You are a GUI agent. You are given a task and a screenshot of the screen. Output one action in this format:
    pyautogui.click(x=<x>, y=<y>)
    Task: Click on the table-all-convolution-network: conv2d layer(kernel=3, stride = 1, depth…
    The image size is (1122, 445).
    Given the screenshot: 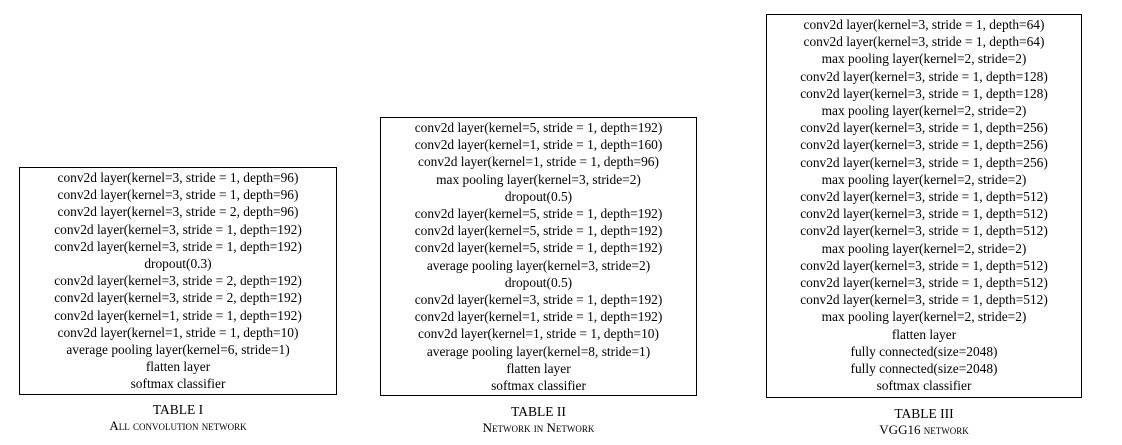 What is the action you would take?
    pyautogui.click(x=178, y=281)
    